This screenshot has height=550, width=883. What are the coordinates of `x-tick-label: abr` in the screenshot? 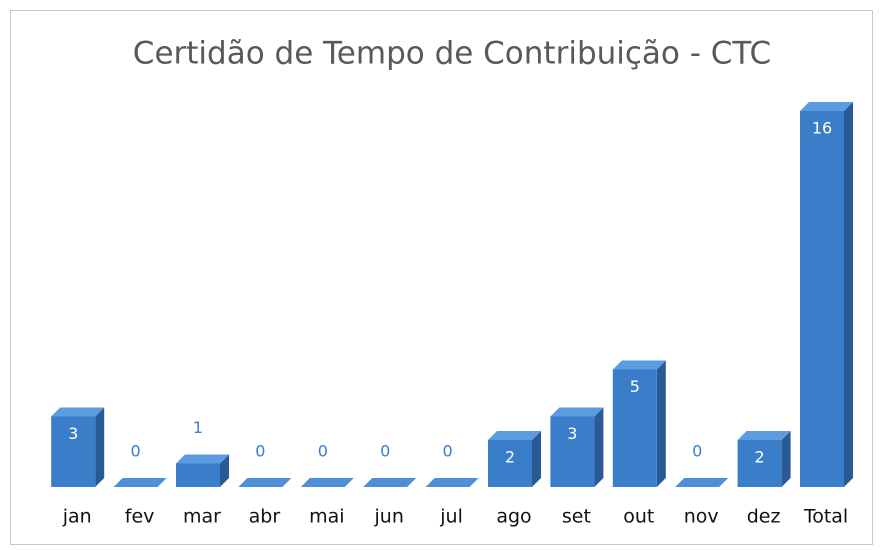 It's located at (265, 517).